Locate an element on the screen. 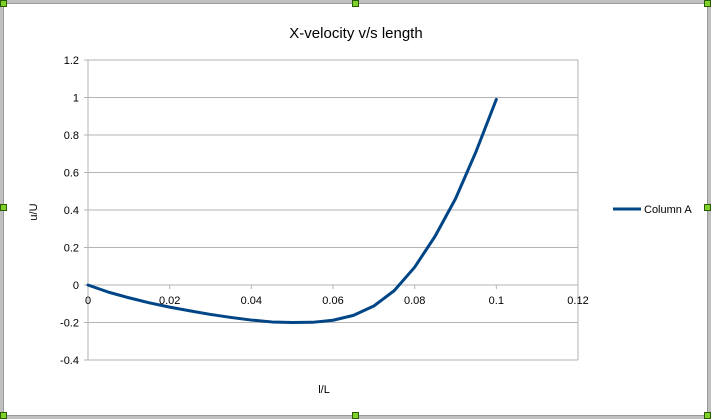 Image resolution: width=711 pixels, height=419 pixels. y-tick-label: 0.4 is located at coordinates (71, 211).